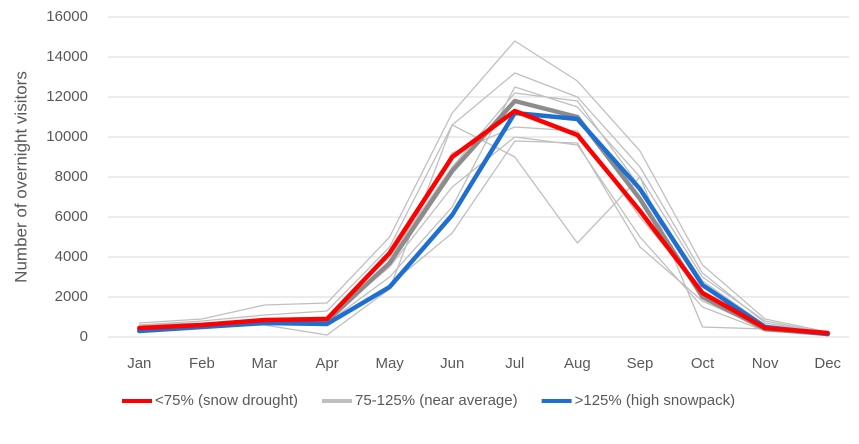 Image resolution: width=859 pixels, height=444 pixels. Describe the element at coordinates (577, 363) in the screenshot. I see `x-tick-label: Aug` at that location.